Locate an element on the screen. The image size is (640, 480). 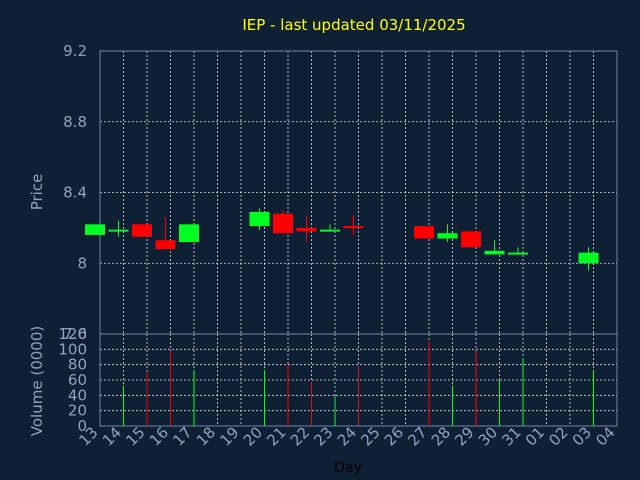
volume-axis-label: Volume (0000) is located at coordinates (37, 381).